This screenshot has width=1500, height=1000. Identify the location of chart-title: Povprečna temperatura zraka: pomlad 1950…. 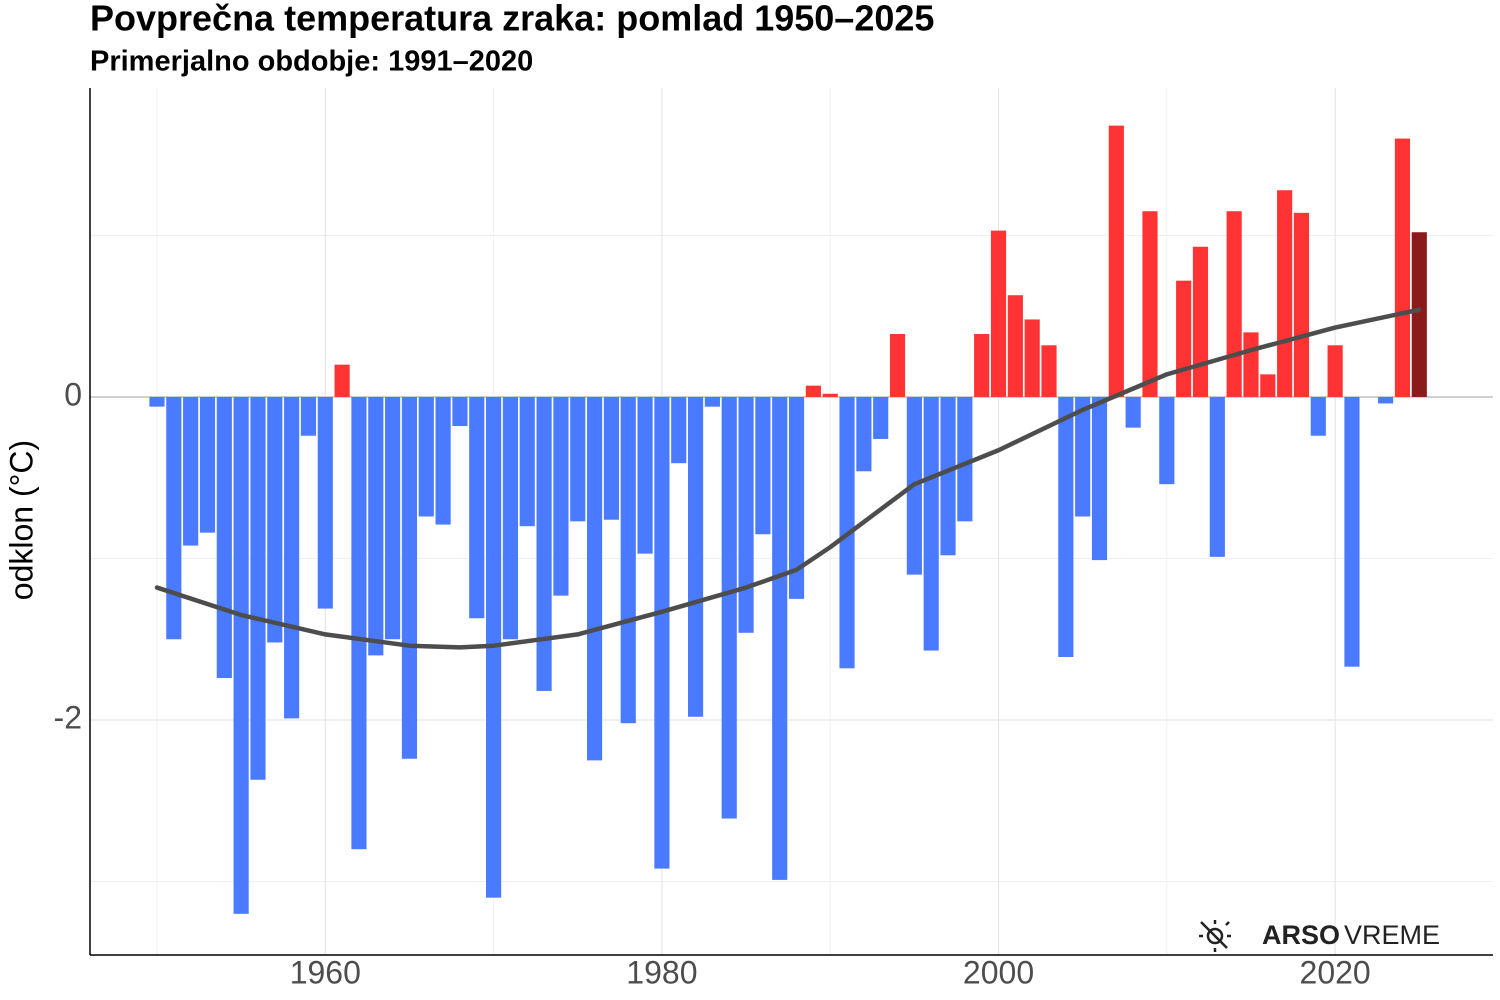
(512, 19).